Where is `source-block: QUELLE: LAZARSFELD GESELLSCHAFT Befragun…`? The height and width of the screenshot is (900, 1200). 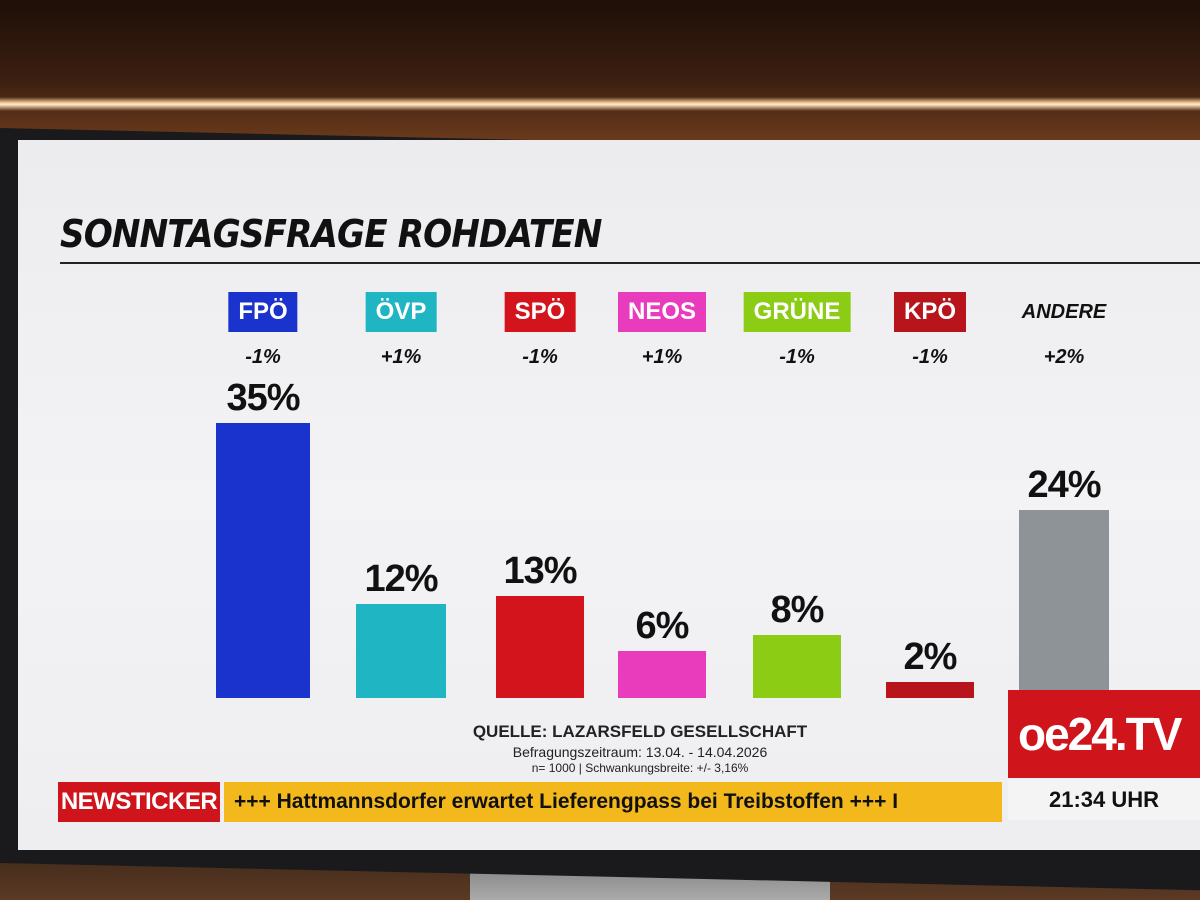
source-block: QUELLE: LAZARSFELD GESELLSCHAFT Befragun… is located at coordinates (640, 748).